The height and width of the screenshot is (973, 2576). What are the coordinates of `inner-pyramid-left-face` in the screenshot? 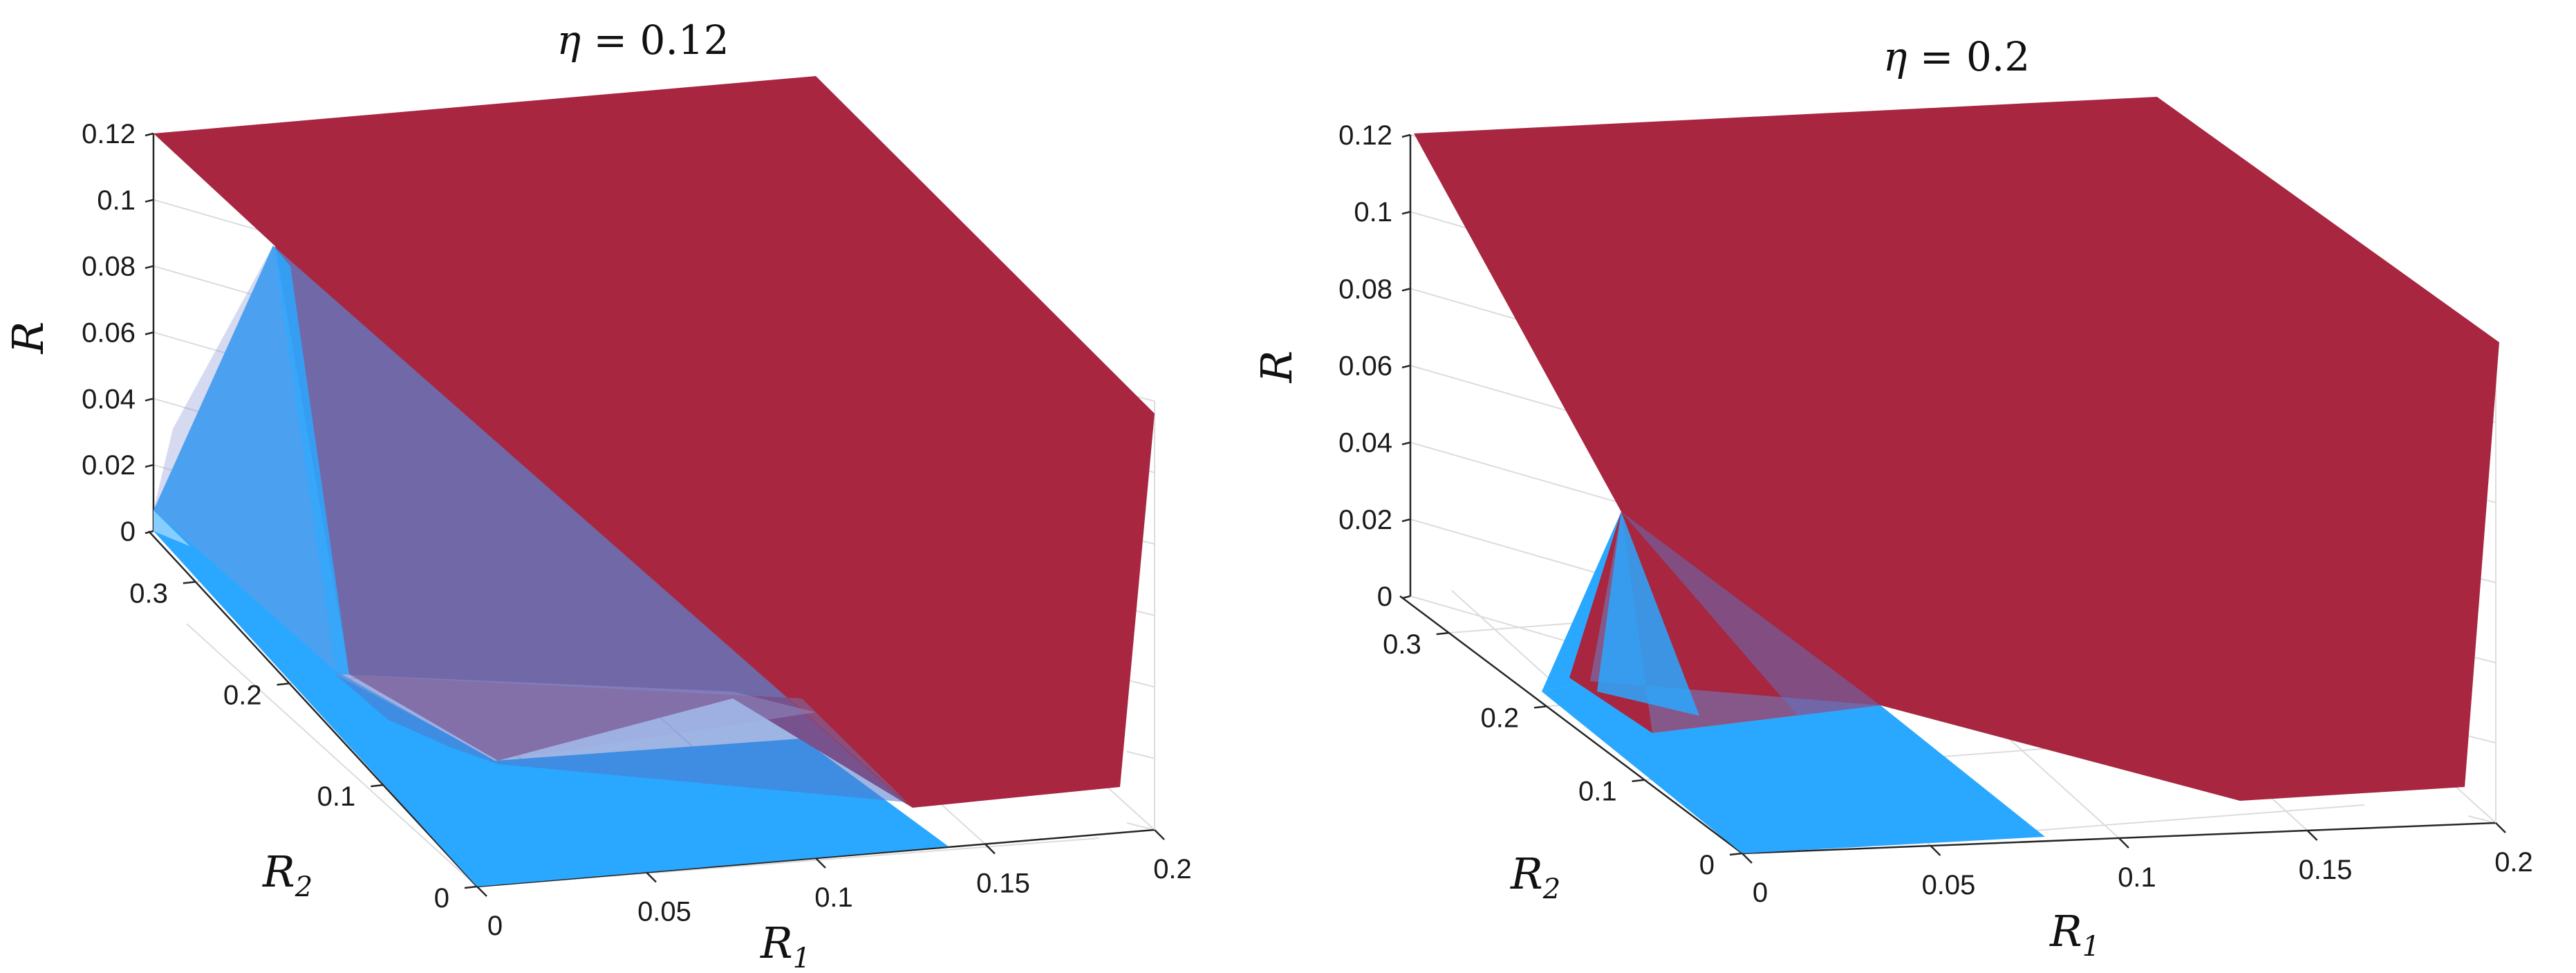 It's located at (589, 523).